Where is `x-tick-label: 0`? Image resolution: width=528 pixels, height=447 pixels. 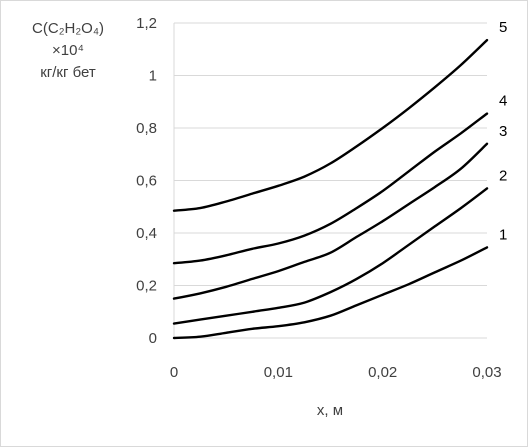
x-tick-label: 0 is located at coordinates (174, 372).